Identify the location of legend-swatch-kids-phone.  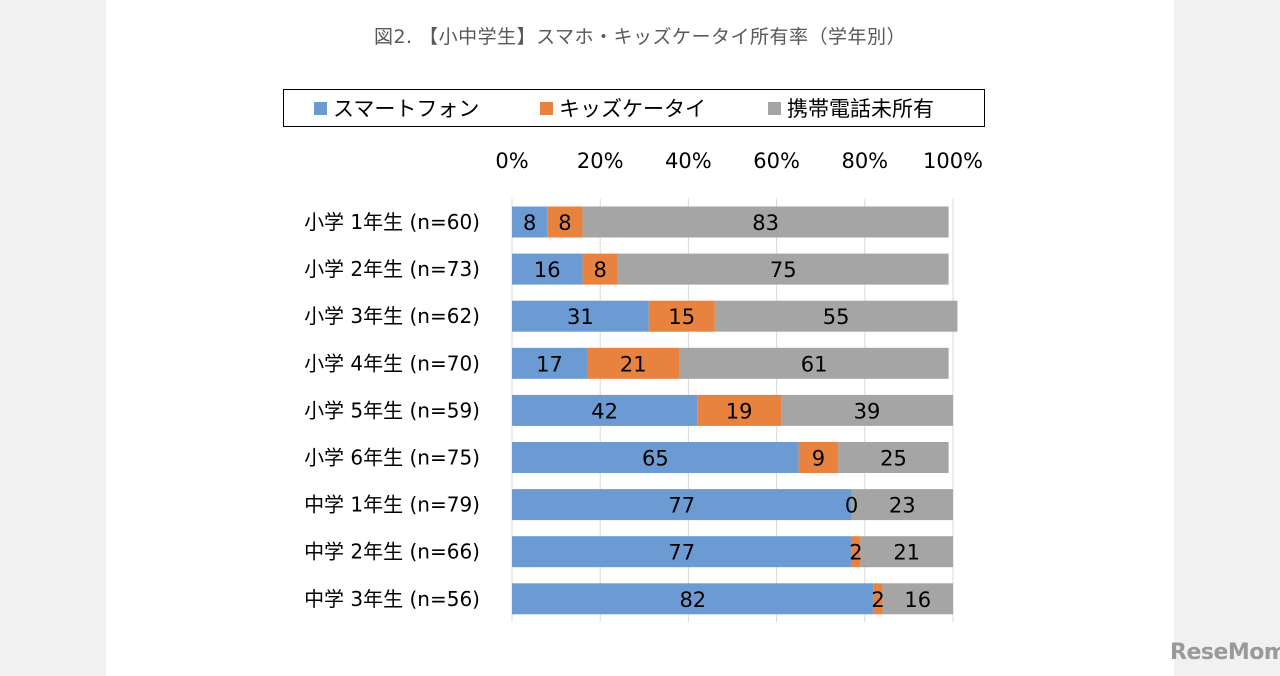
(546, 108).